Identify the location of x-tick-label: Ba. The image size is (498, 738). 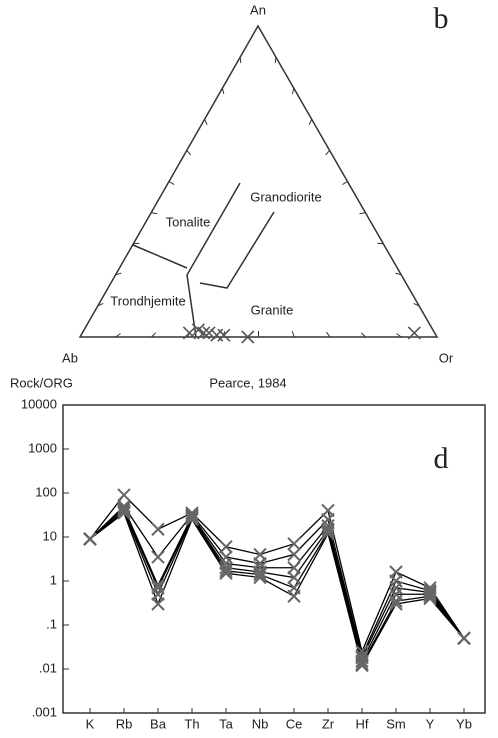
(158, 723).